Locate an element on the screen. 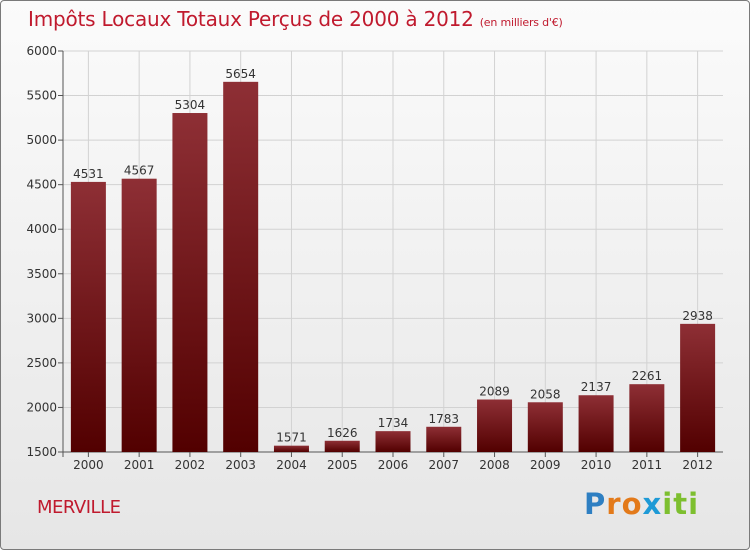  bar-2005 is located at coordinates (342, 446).